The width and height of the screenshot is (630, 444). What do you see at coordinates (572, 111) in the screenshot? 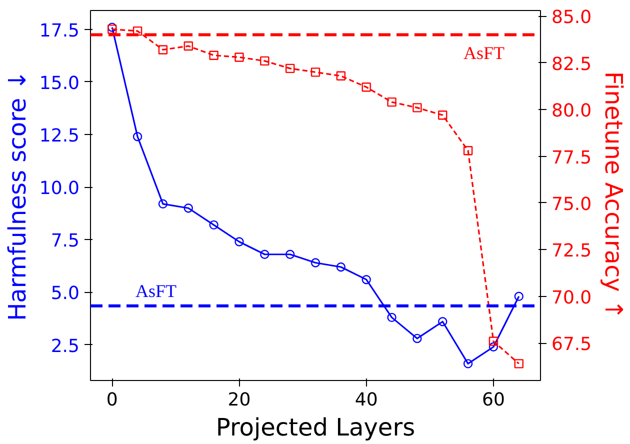
I see `y2-tick-label: 80.0` at bounding box center [572, 111].